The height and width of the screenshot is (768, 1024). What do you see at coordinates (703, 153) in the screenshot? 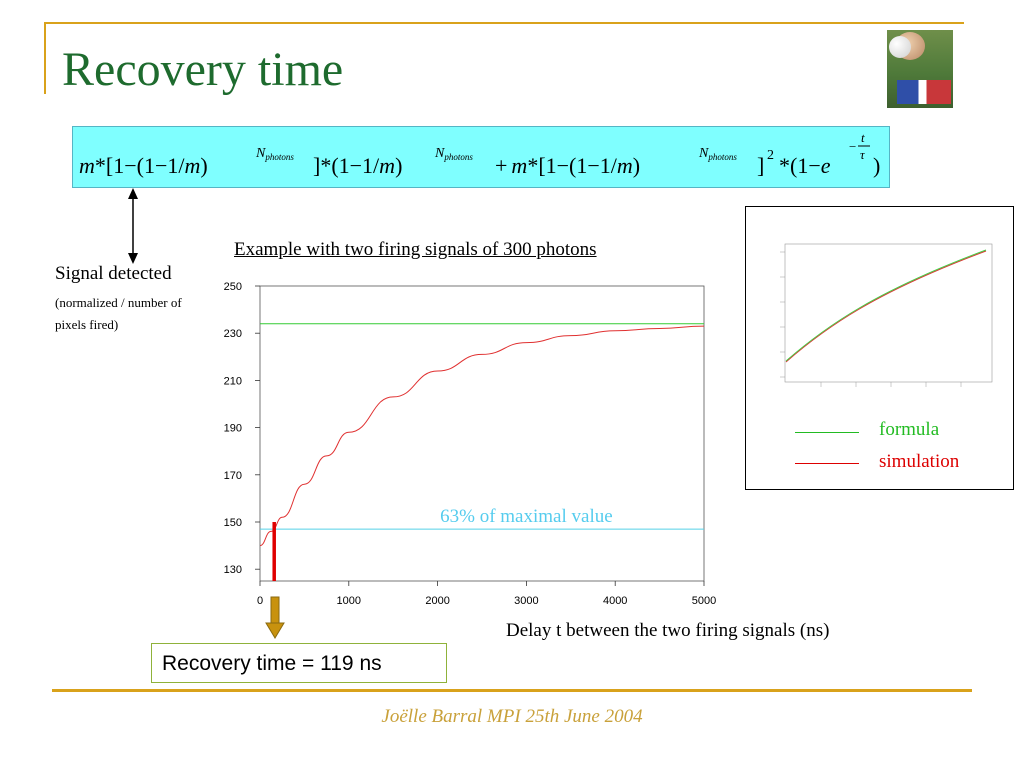
I see `exp-n-3: N` at bounding box center [703, 153].